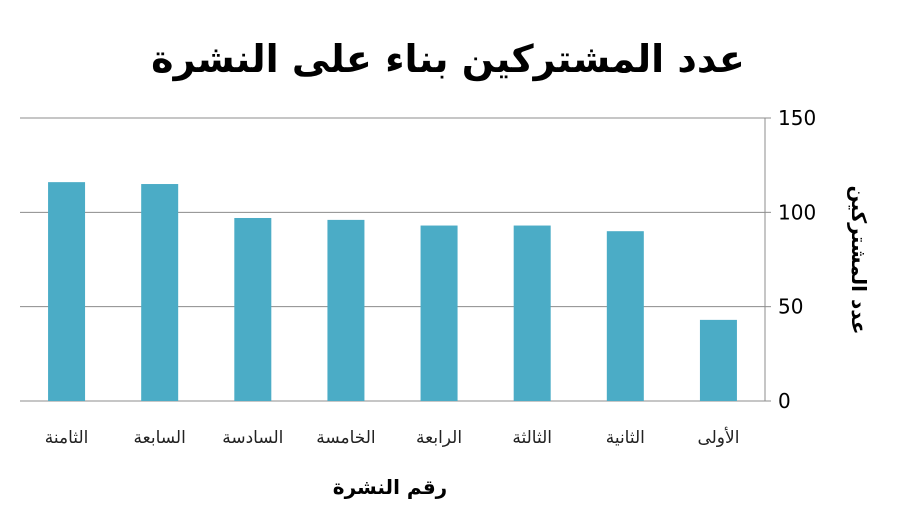  I want to click on y-tick-label: 150, so click(797, 118).